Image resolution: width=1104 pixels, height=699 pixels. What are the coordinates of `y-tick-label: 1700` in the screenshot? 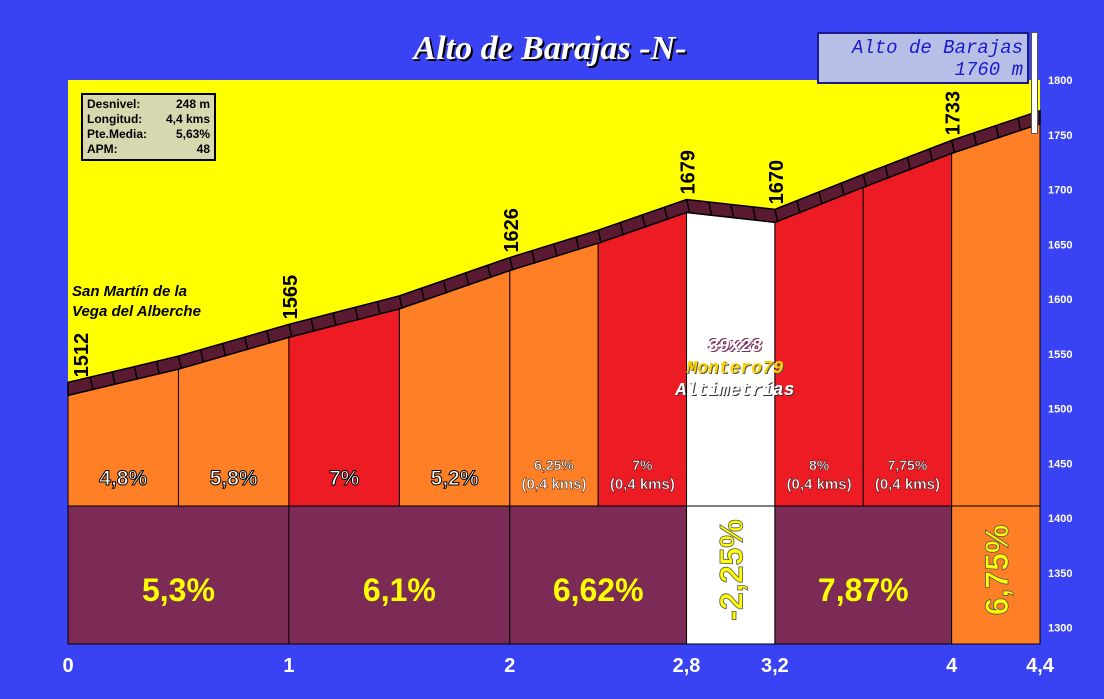 It's located at (1060, 191).